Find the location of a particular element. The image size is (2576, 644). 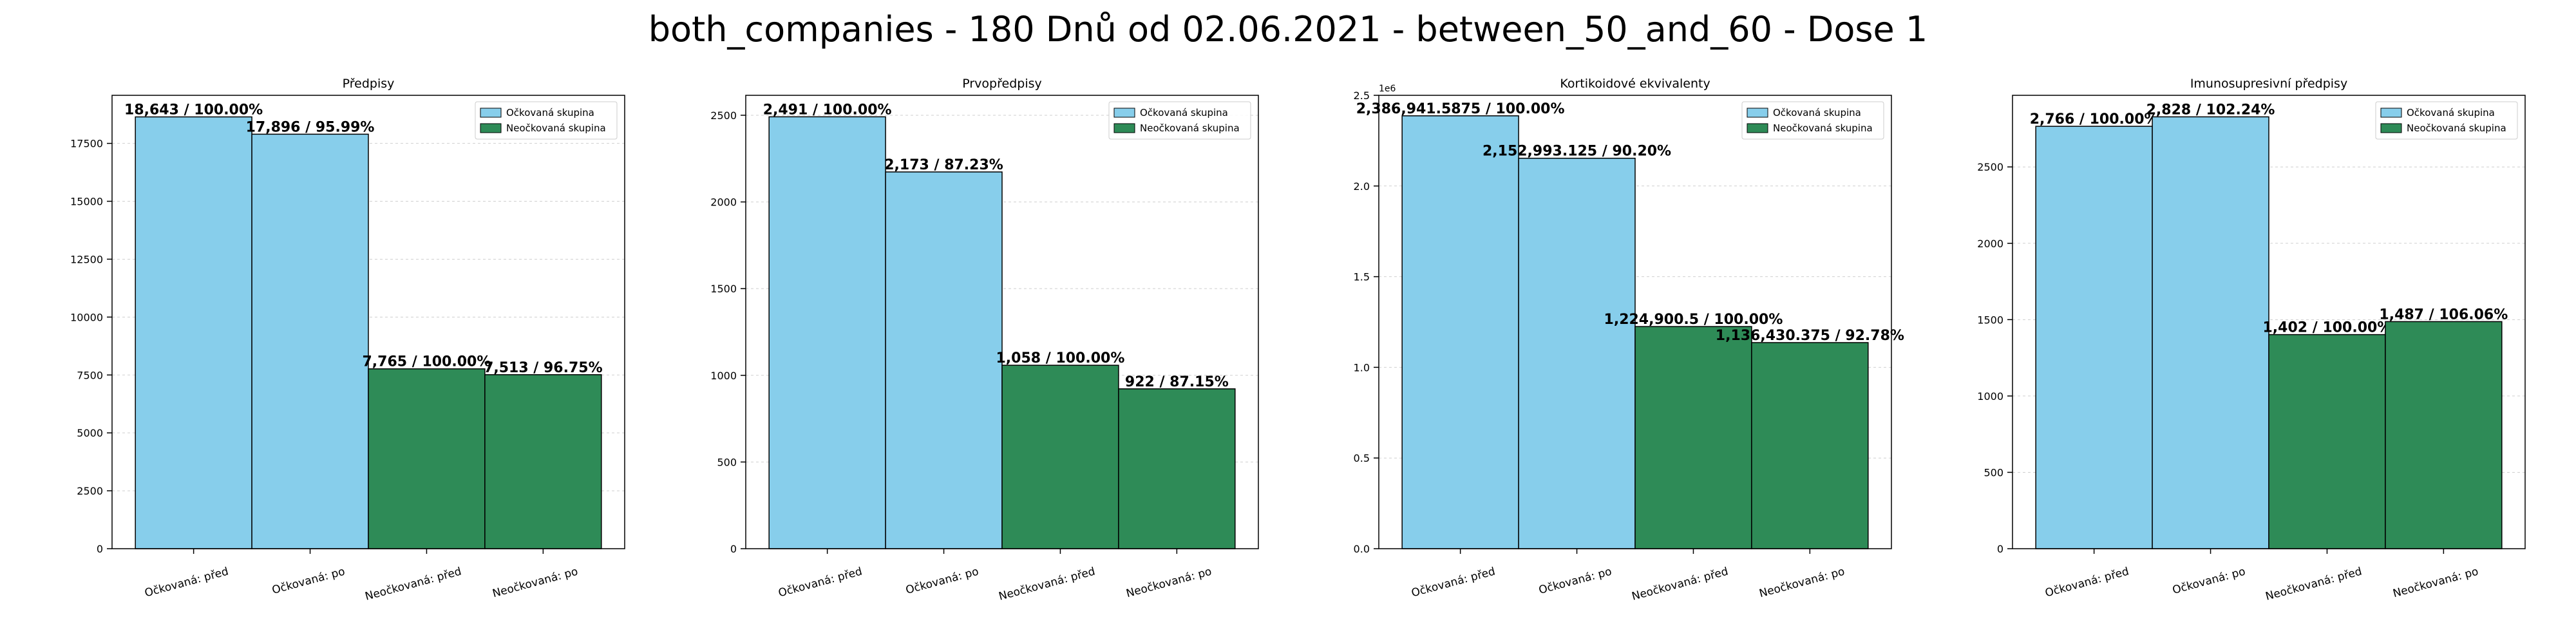

y-tick-label: 12500 is located at coordinates (87, 259).